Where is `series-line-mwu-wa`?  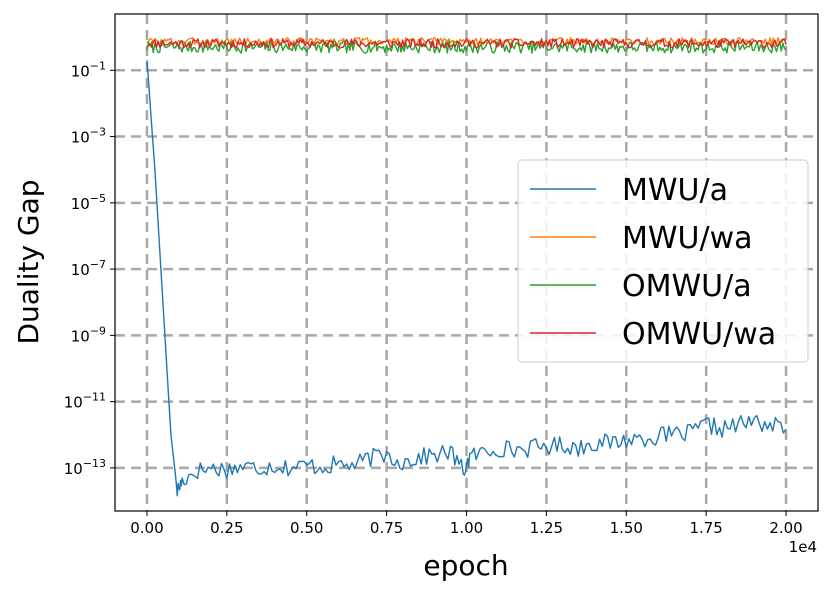
series-line-mwu-wa is located at coordinates (466, 41).